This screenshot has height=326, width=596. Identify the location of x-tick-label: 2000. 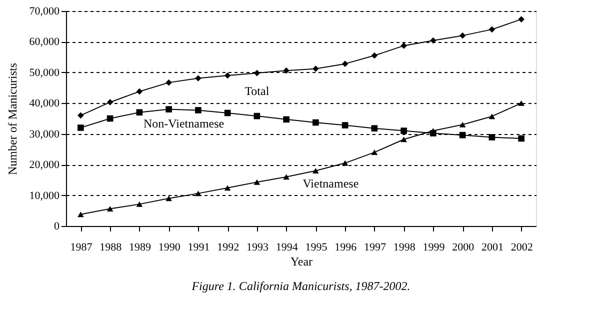
(463, 248).